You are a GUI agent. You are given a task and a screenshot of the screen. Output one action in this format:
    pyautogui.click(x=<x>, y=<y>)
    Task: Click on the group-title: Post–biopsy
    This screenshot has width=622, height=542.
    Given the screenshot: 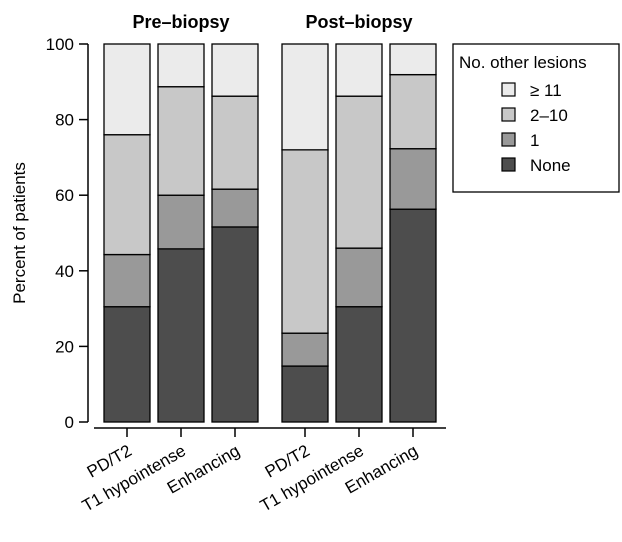 What is the action you would take?
    pyautogui.click(x=358, y=22)
    